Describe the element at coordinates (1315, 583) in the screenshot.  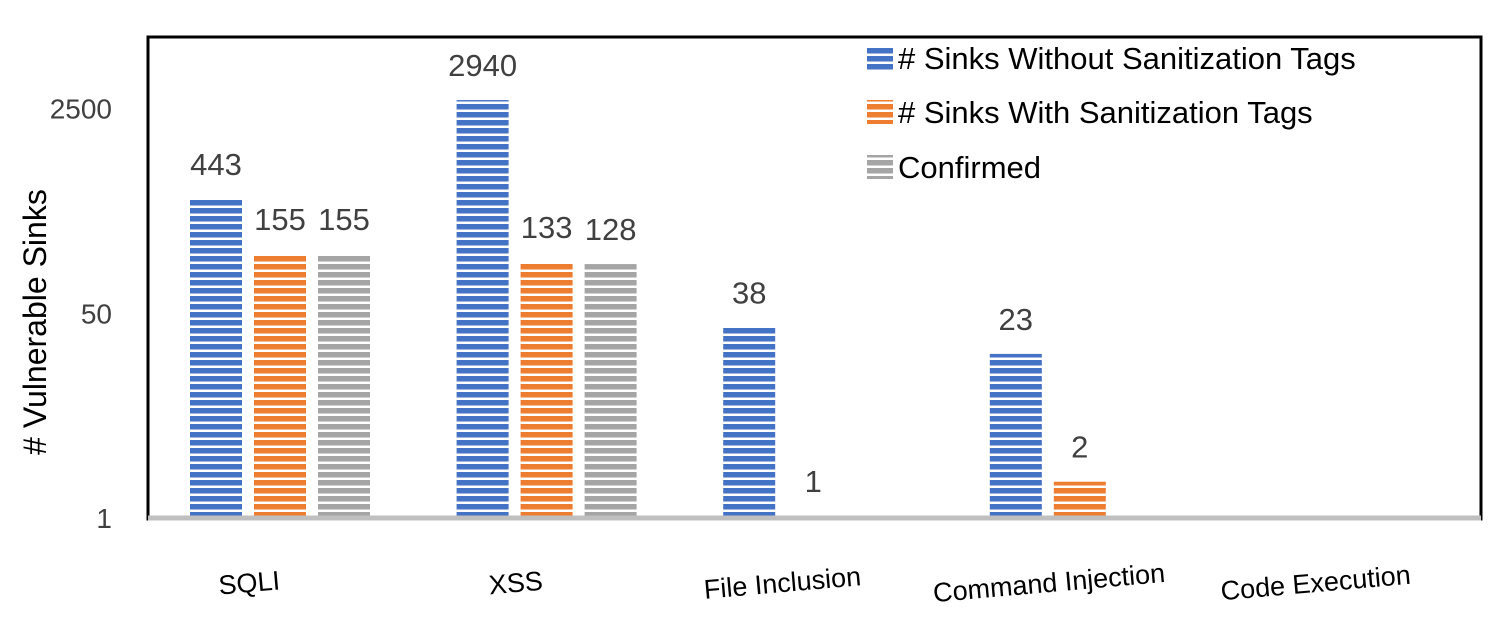
I see `x-category-label: Code Execution` at that location.